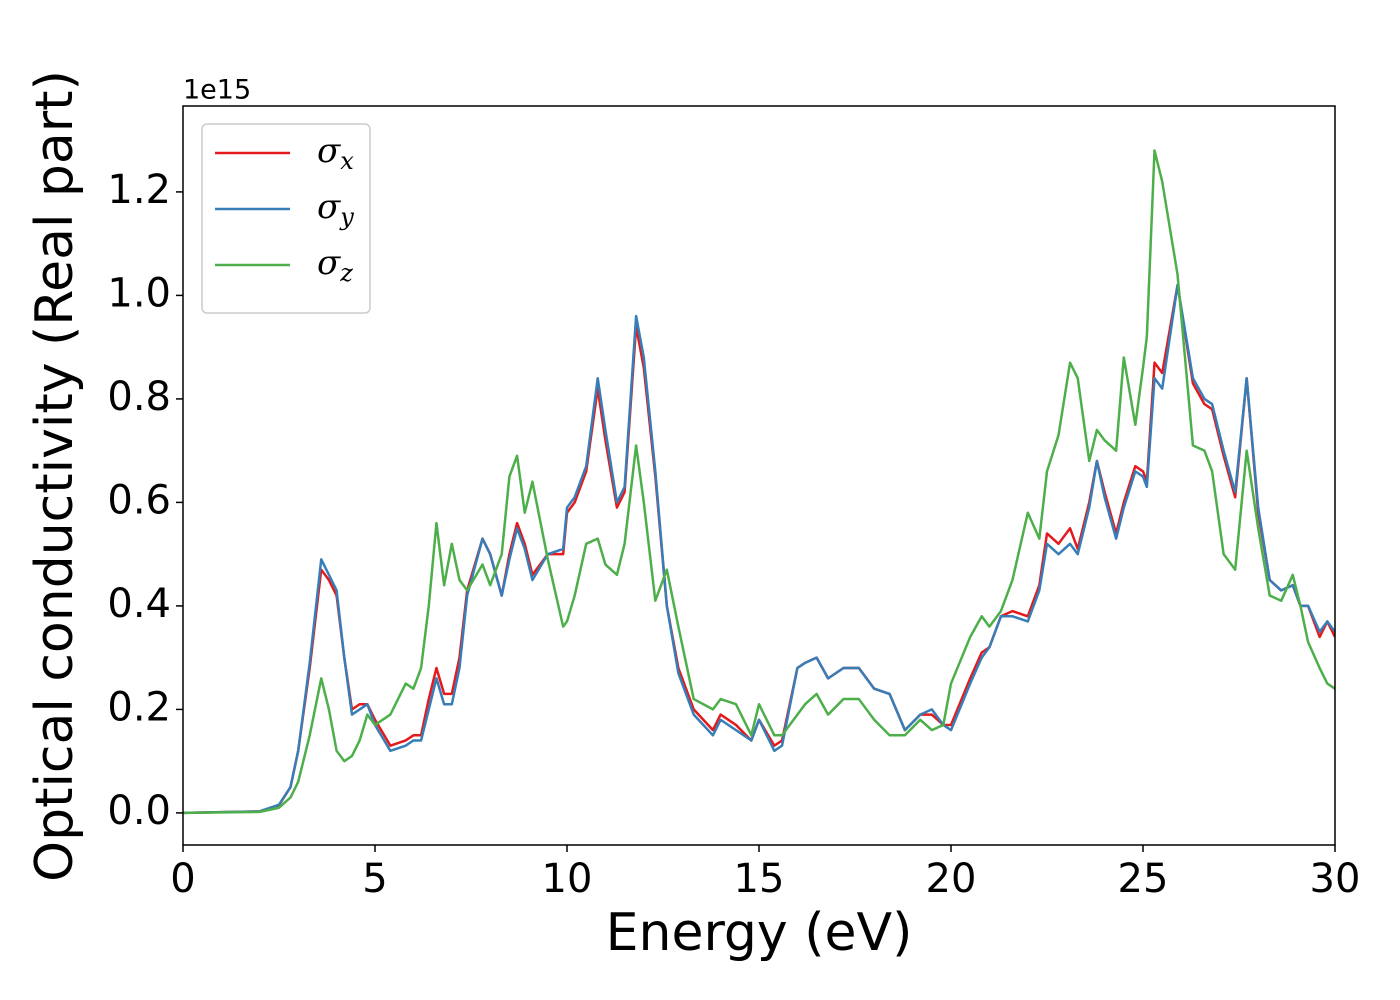  Describe the element at coordinates (759, 879) in the screenshot. I see `x-tick-label: 15` at that location.